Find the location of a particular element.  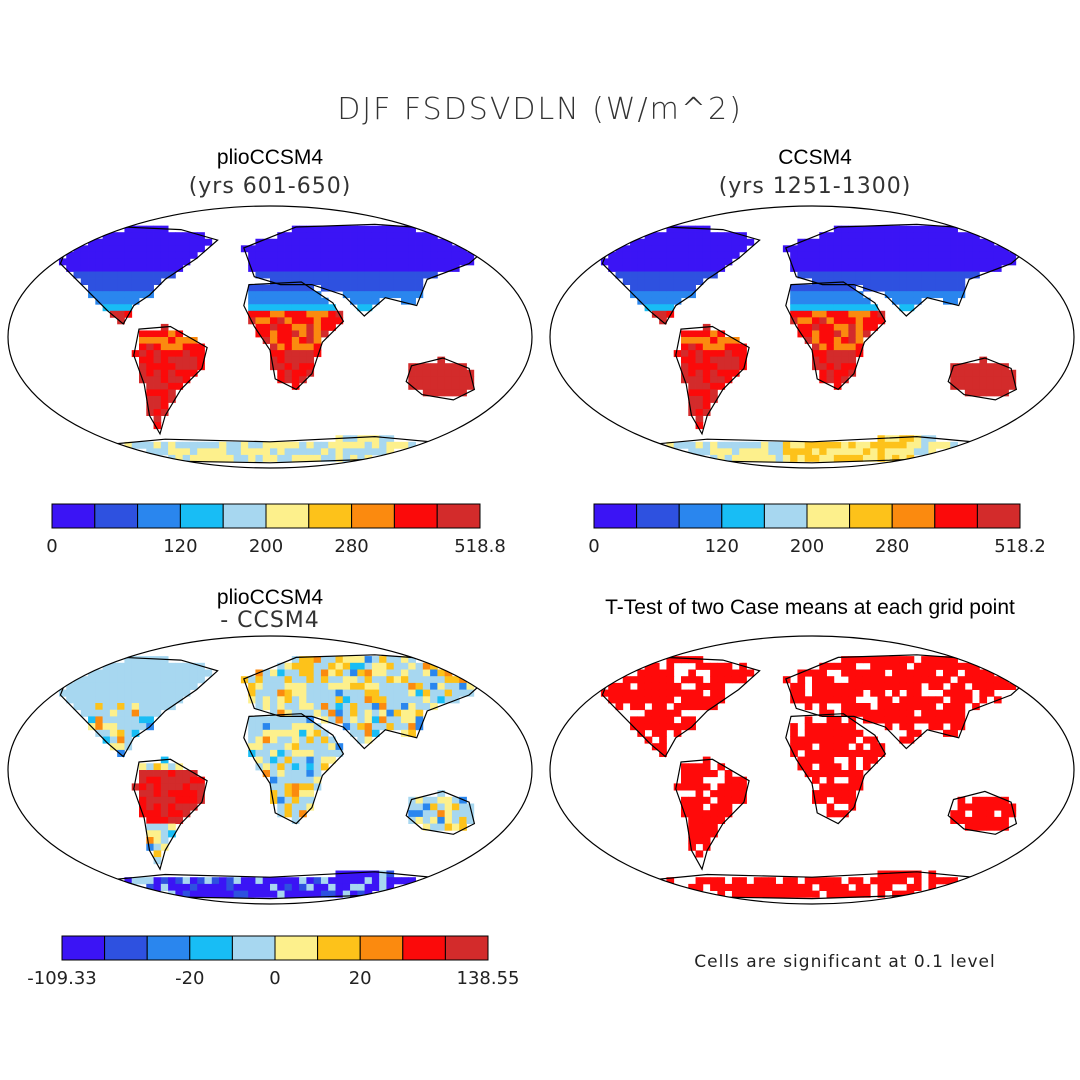

colorbar-box is located at coordinates (458, 516).